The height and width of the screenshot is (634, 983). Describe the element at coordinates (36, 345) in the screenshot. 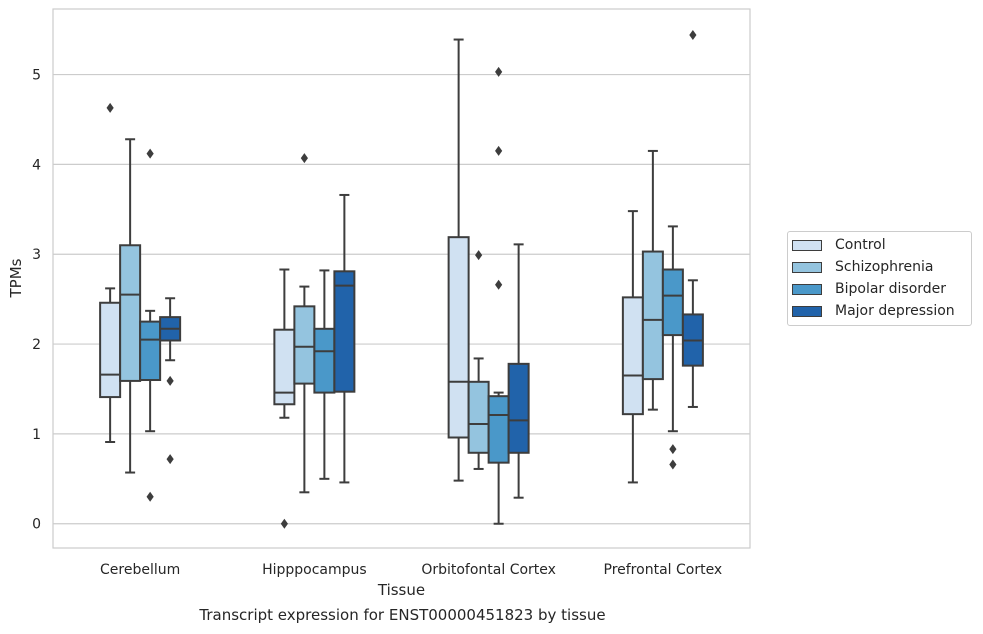

I see `y-tick-label: 2` at that location.